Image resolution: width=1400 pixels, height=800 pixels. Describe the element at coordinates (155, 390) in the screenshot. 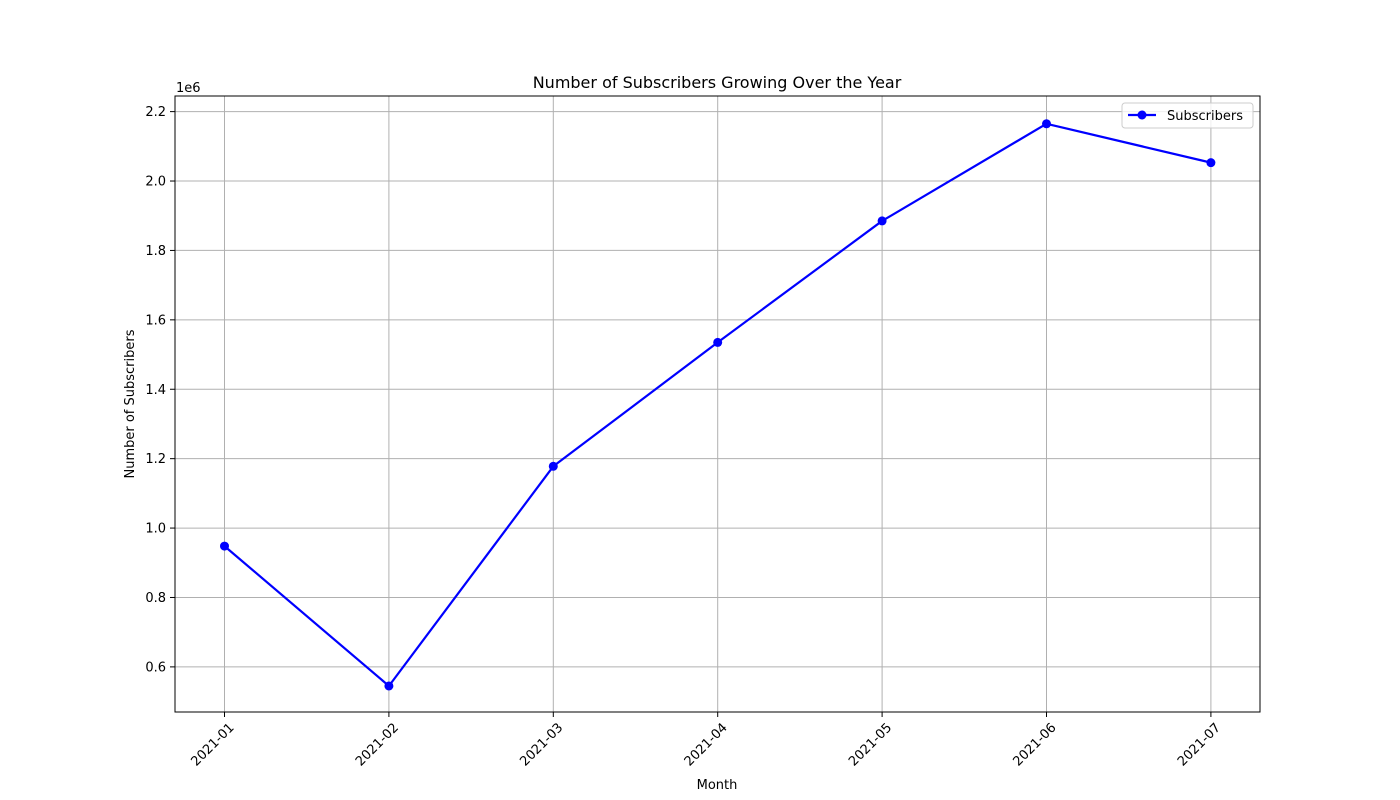

I see `y-tick-label: 1.4` at that location.